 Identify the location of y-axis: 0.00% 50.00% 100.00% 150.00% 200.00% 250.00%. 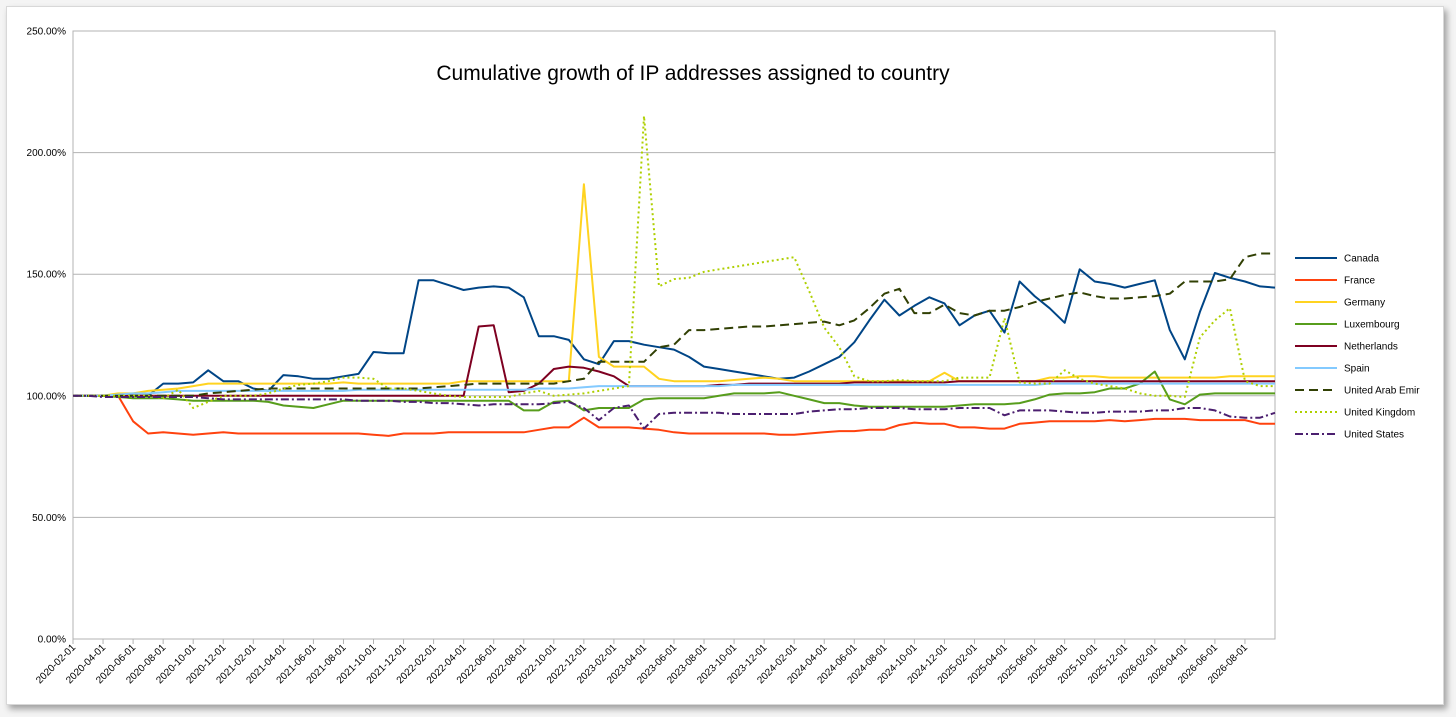
(47, 336).